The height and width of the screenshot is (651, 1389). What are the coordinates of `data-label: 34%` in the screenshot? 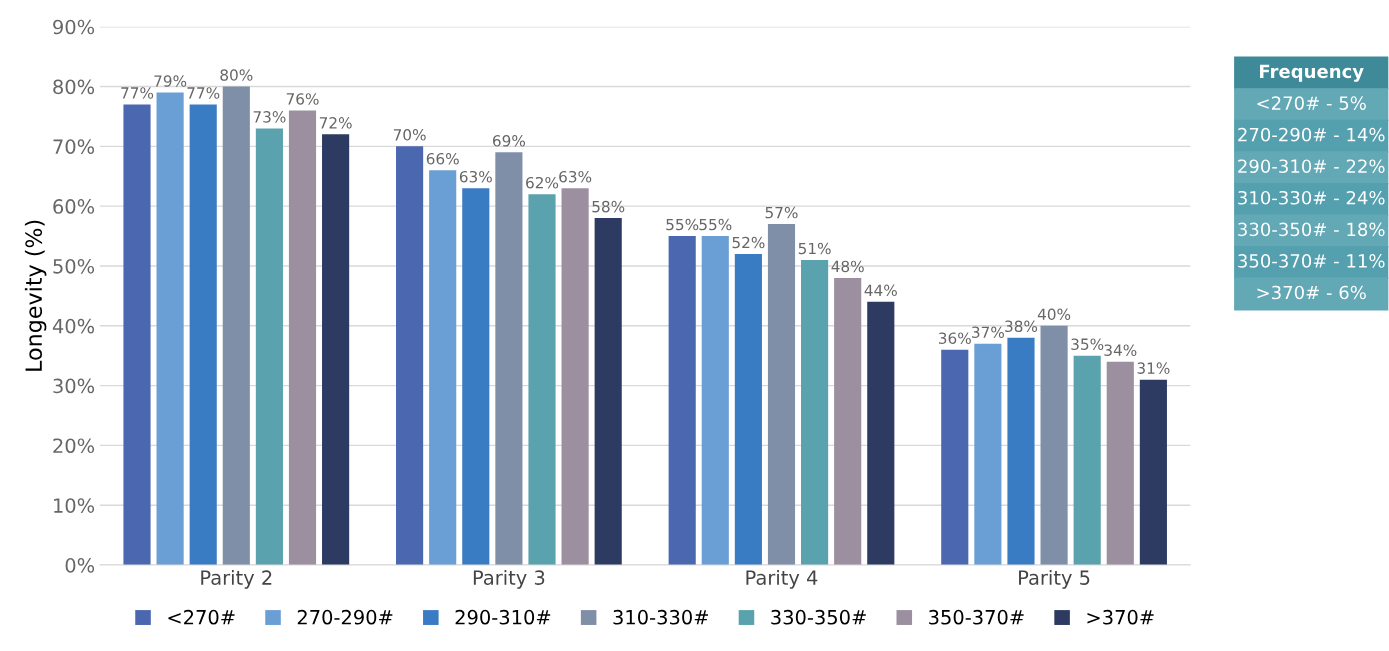 It's located at (1120, 350).